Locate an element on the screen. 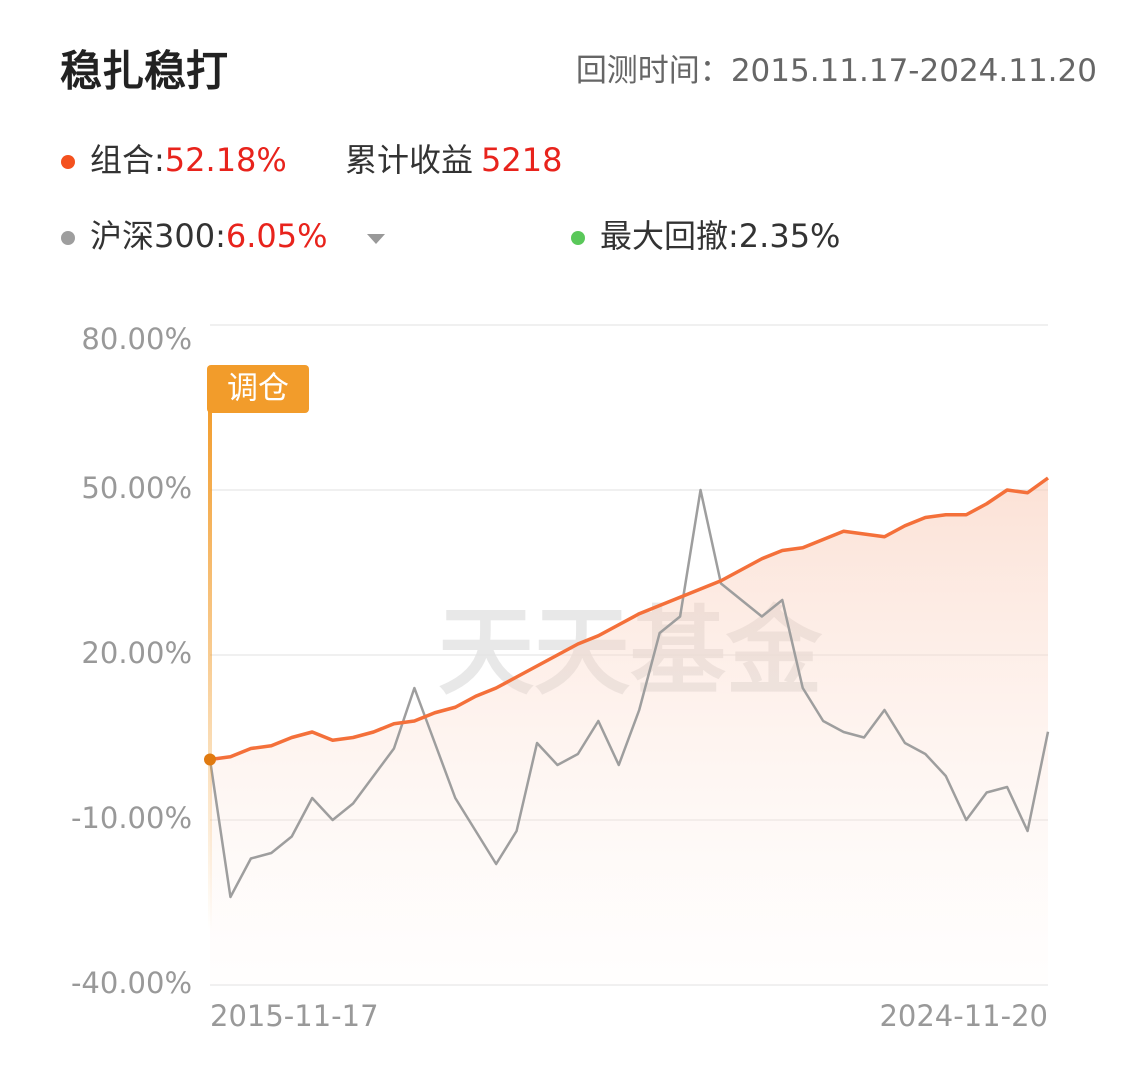 The image size is (1145, 1074). cumulative: 累计收益 5218 is located at coordinates (453, 160).